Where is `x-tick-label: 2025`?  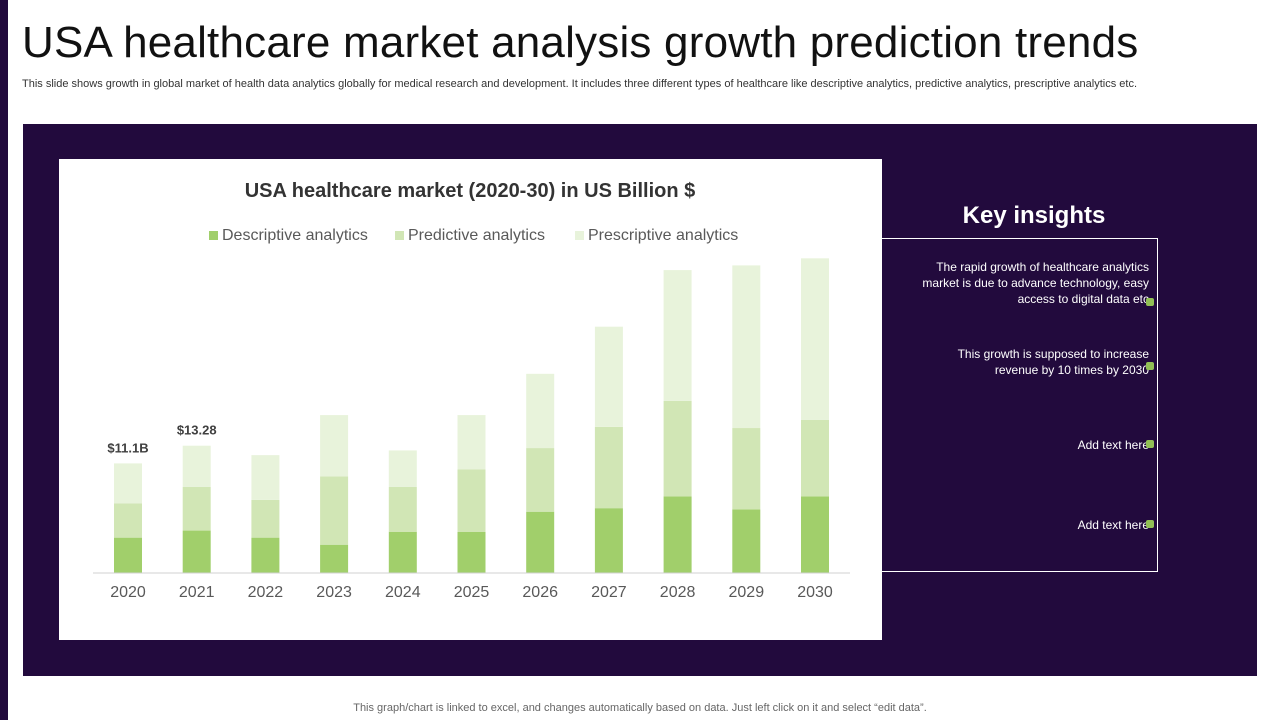
x-tick-label: 2025 is located at coordinates (472, 592).